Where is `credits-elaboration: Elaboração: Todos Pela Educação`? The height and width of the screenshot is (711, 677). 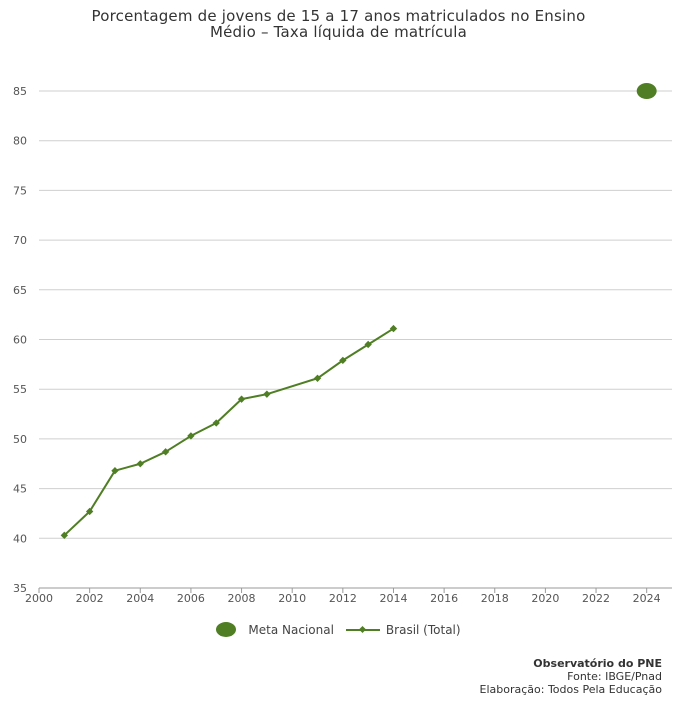
credits-elaboration: Elaboração: Todos Pela Educação is located at coordinates (570, 689).